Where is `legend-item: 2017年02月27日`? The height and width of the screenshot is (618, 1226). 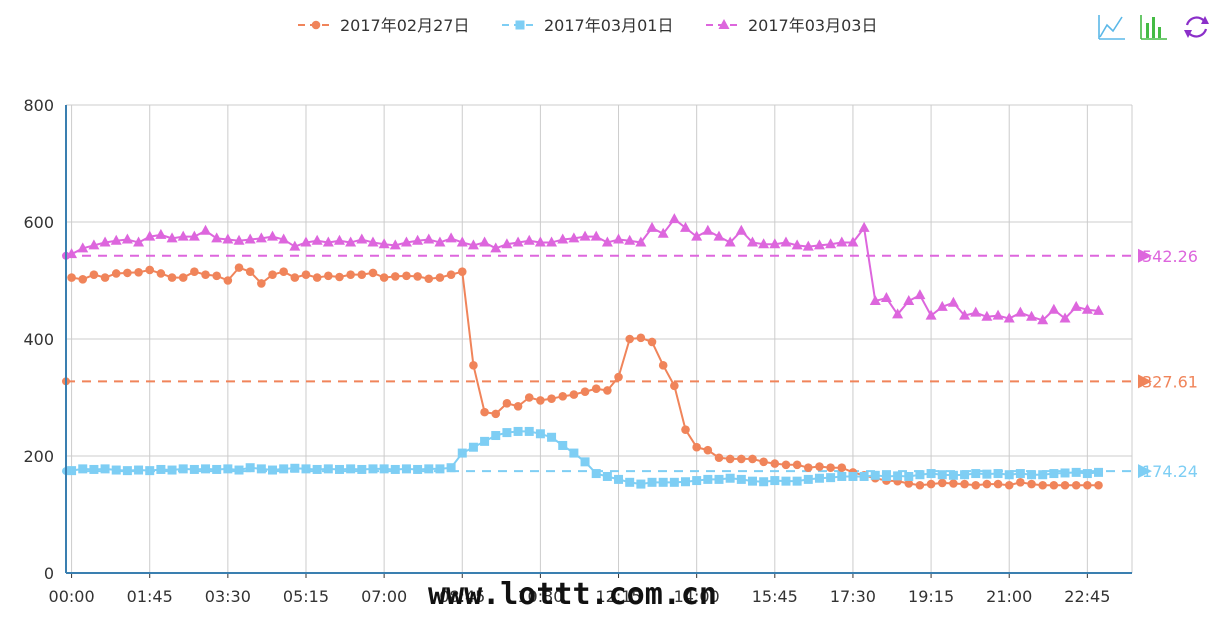
legend-item: 2017年02月27日 is located at coordinates (383, 25).